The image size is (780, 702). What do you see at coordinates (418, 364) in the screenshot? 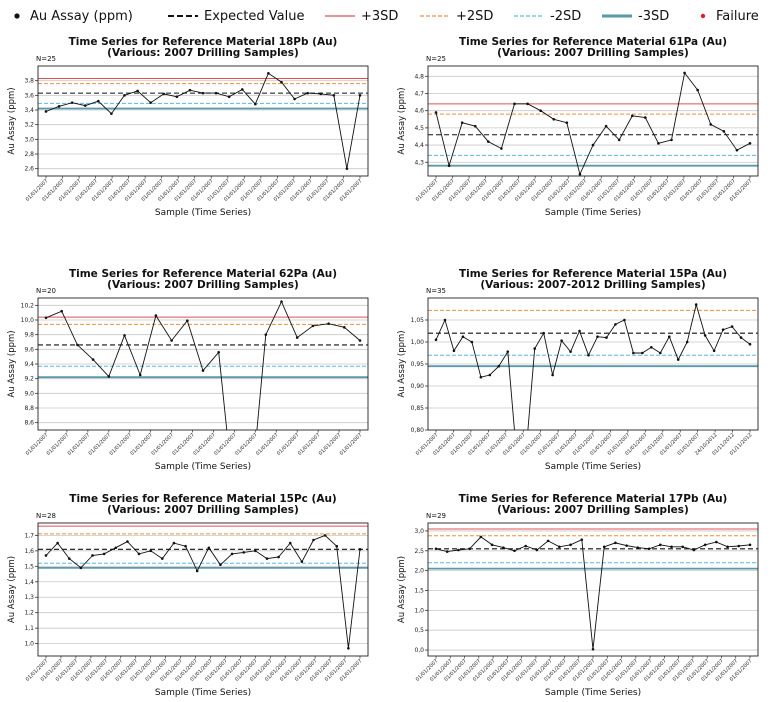
I see `y-tick-label: 0,95` at bounding box center [418, 364].